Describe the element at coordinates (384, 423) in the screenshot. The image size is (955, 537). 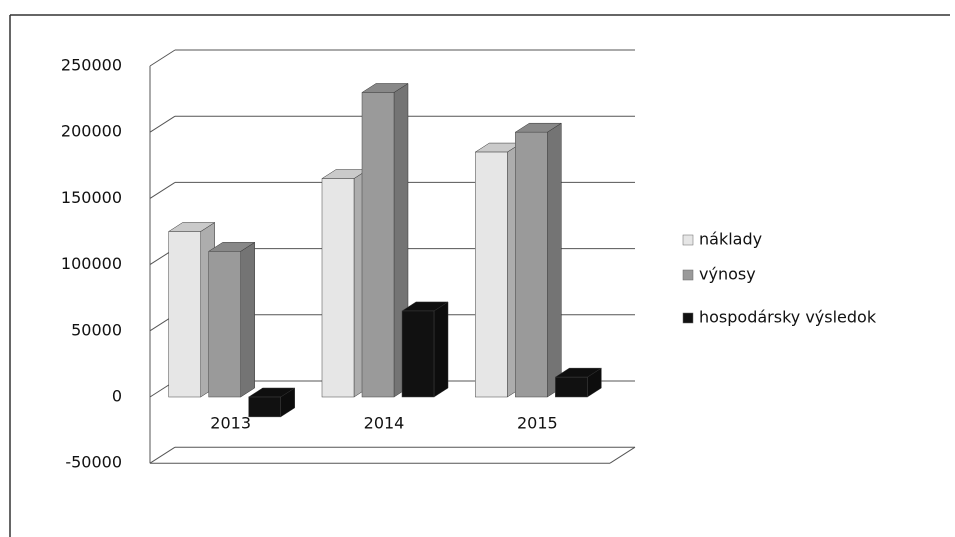
I see `x-tick-label: 2014` at that location.